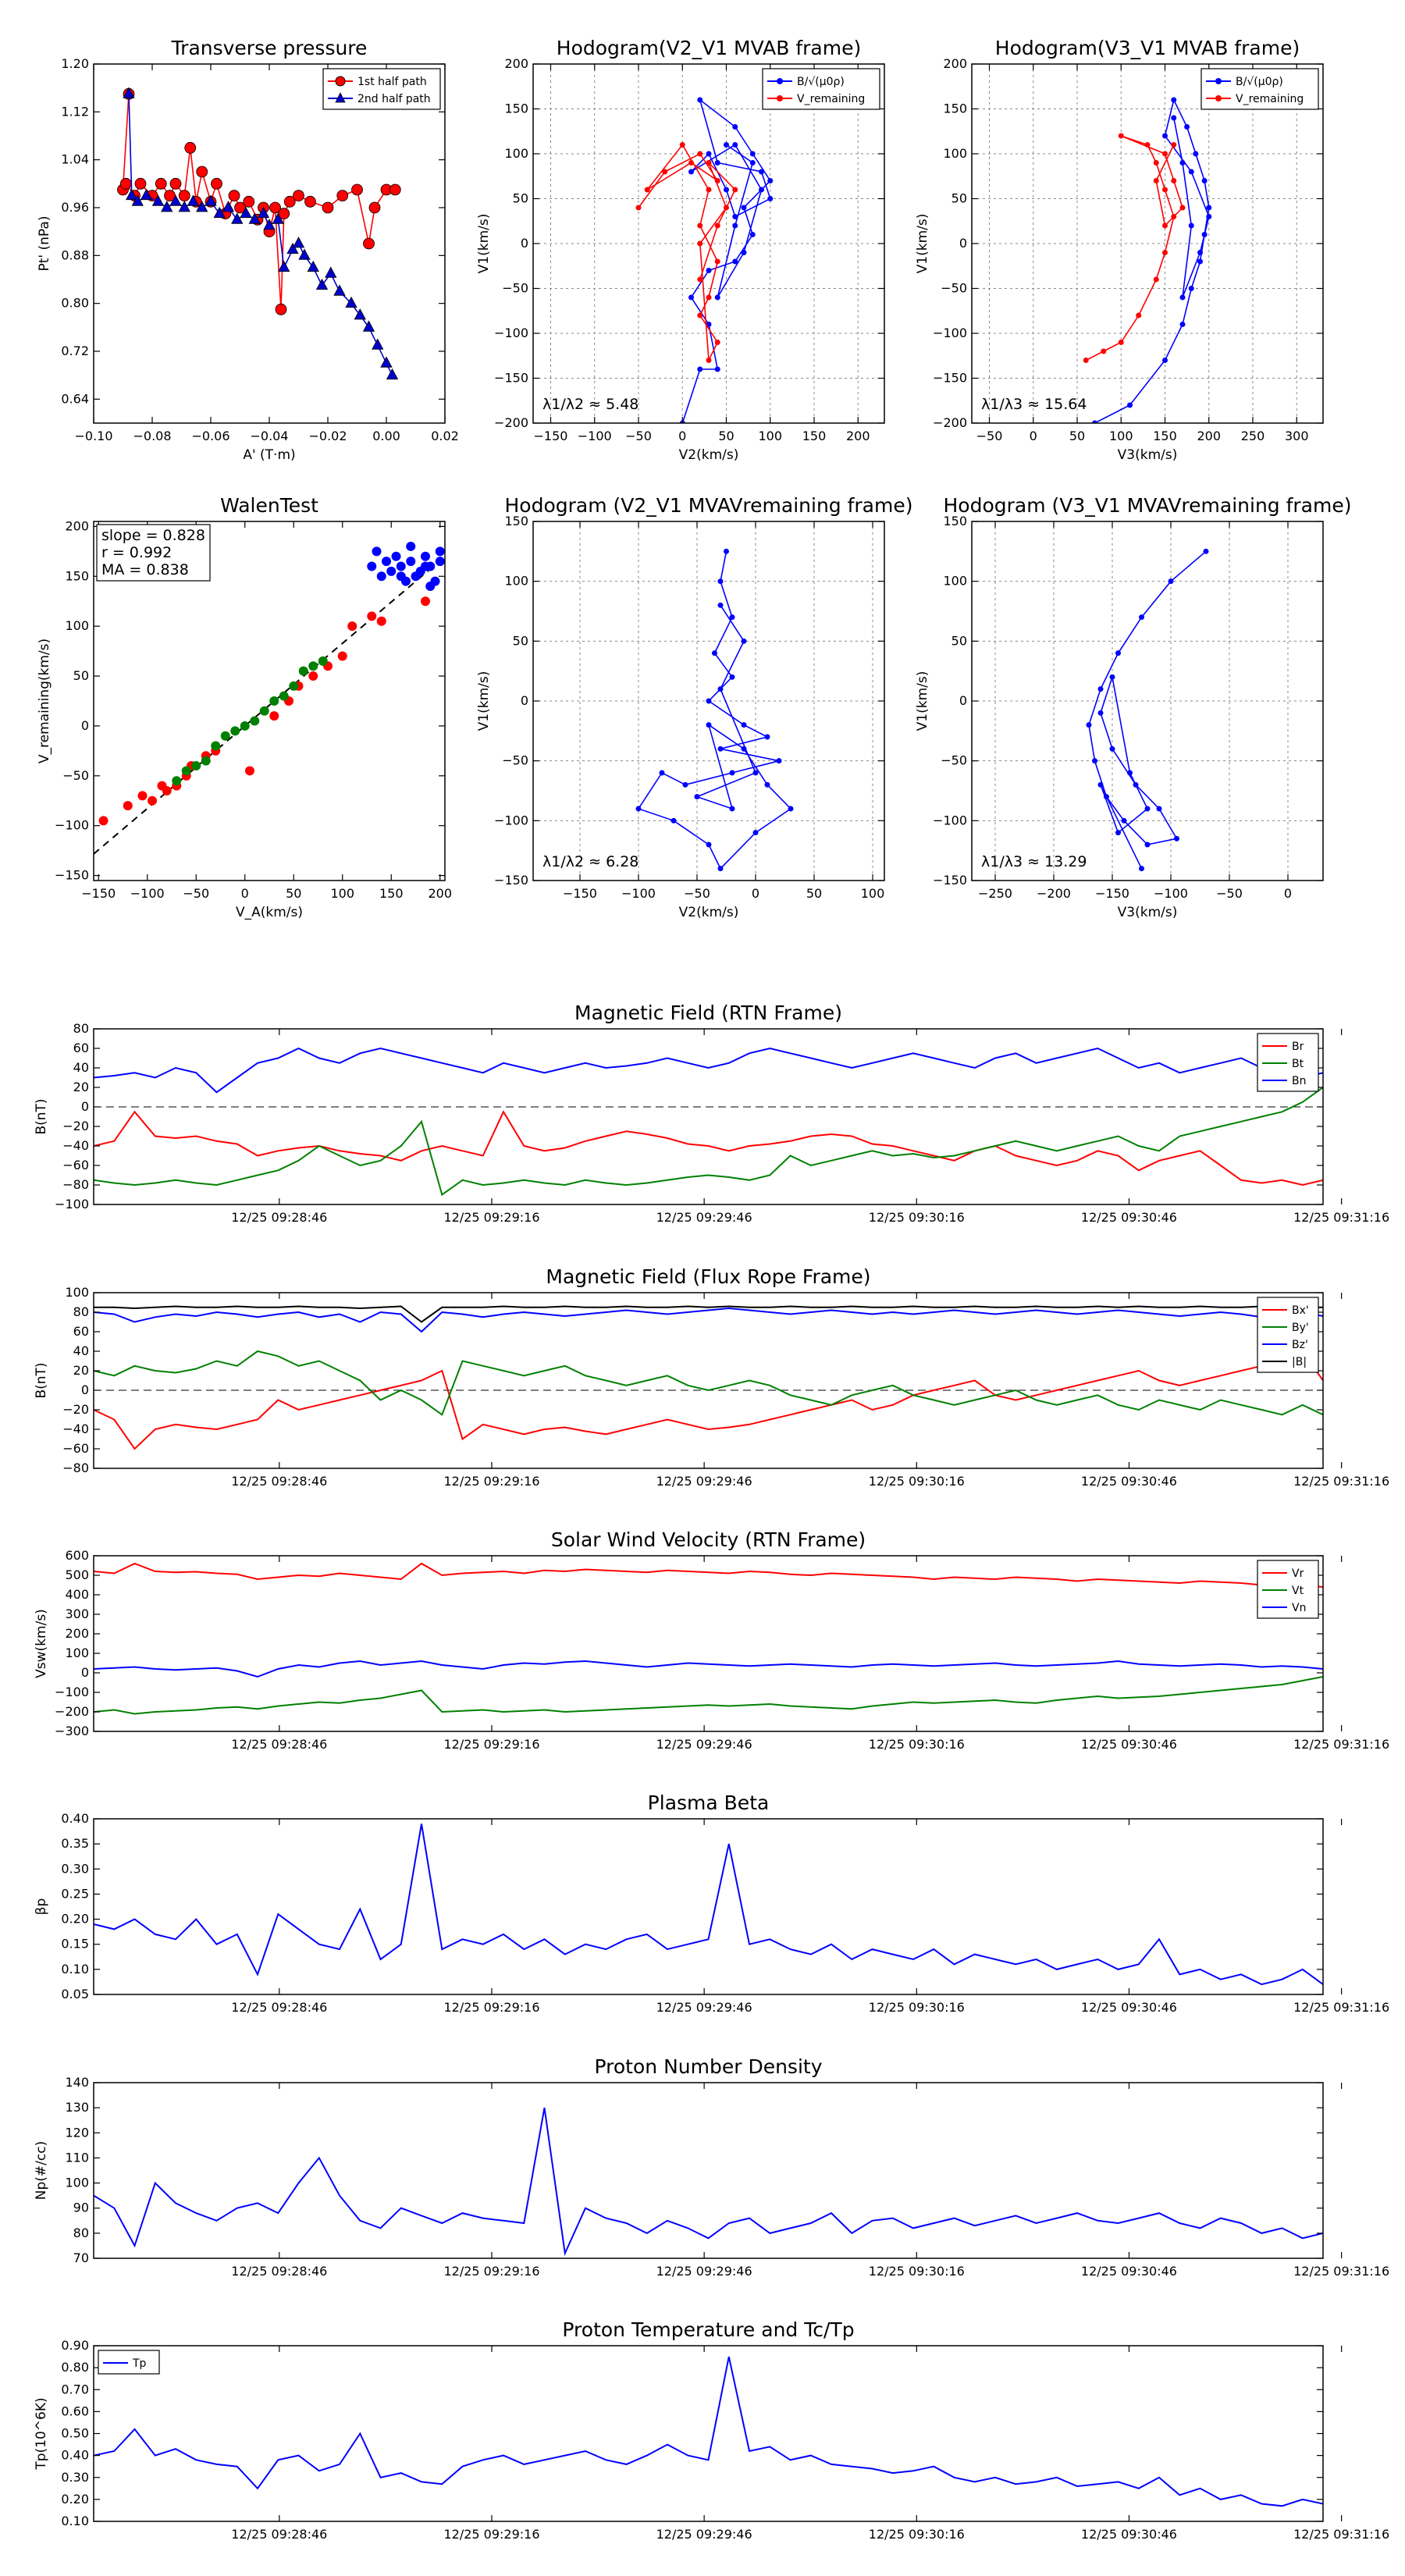 The image size is (1405, 2576). Describe the element at coordinates (196, 893) in the screenshot. I see `x-tick-label: −50` at that location.